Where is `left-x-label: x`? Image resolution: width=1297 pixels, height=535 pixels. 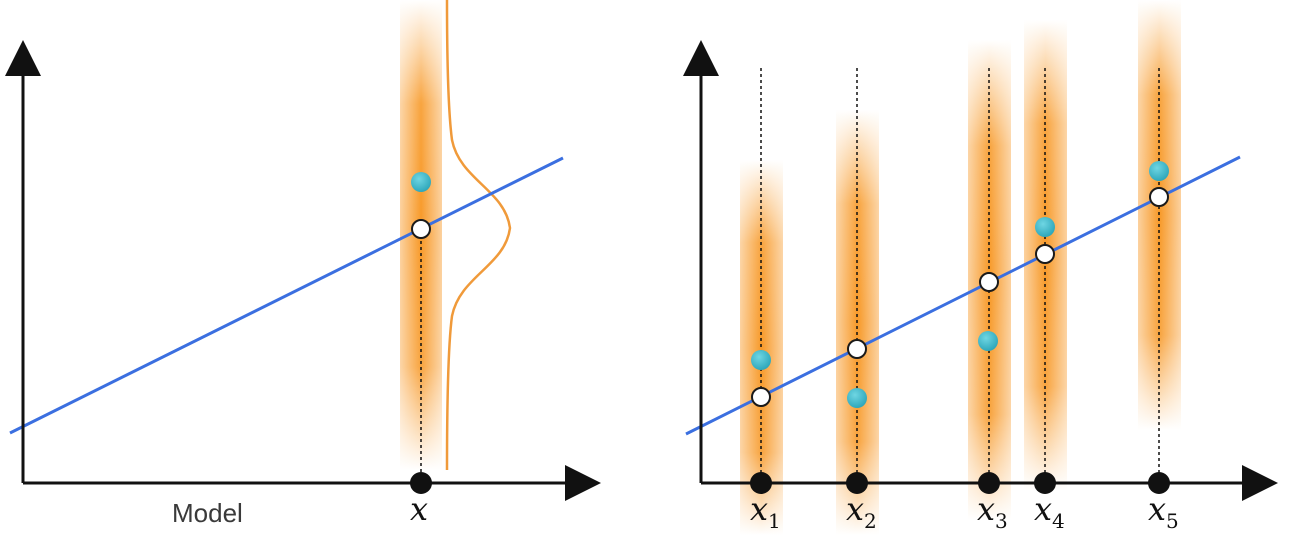
left-x-label: x is located at coordinates (419, 509).